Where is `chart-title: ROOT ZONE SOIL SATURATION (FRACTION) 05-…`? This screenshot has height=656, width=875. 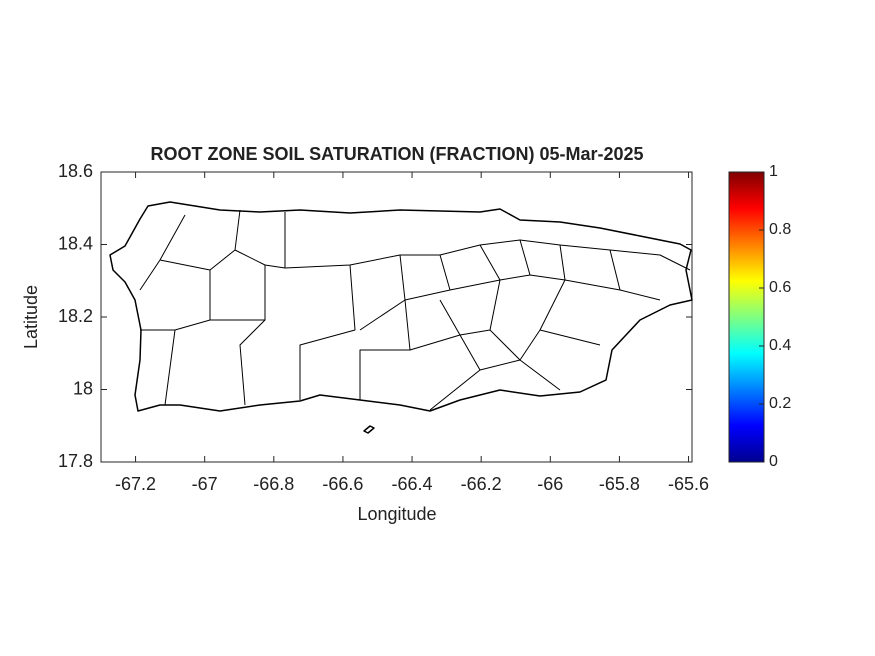
chart-title: ROOT ZONE SOIL SATURATION (FRACTION) 05-… is located at coordinates (396, 154).